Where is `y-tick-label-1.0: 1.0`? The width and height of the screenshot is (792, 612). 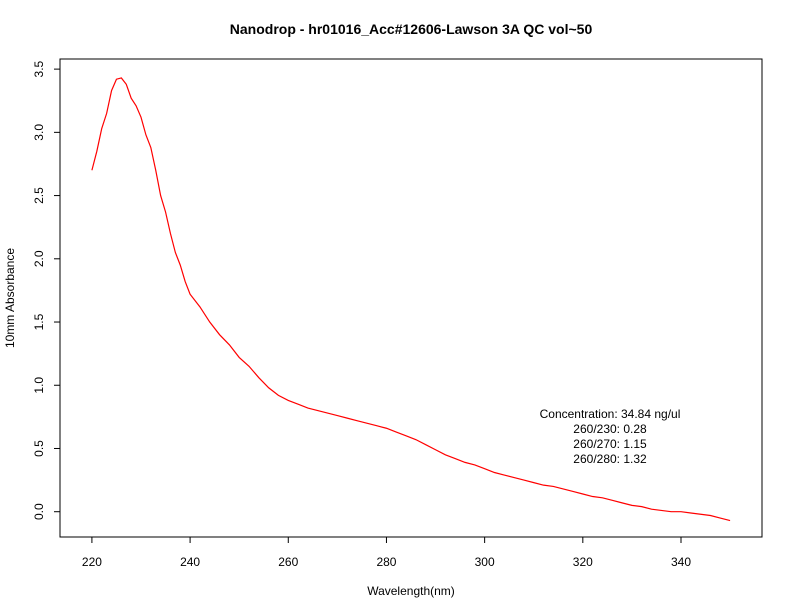
y-tick-label-1.0: 1.0 is located at coordinates (39, 385).